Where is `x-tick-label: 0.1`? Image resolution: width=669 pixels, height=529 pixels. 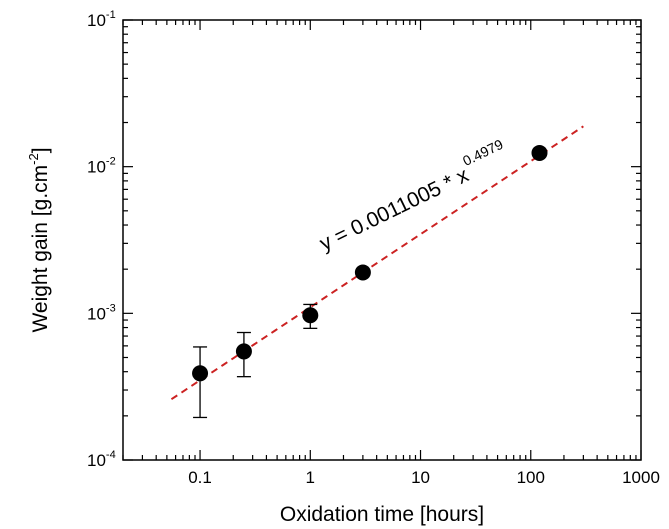
x-tick-label: 0.1 is located at coordinates (200, 477).